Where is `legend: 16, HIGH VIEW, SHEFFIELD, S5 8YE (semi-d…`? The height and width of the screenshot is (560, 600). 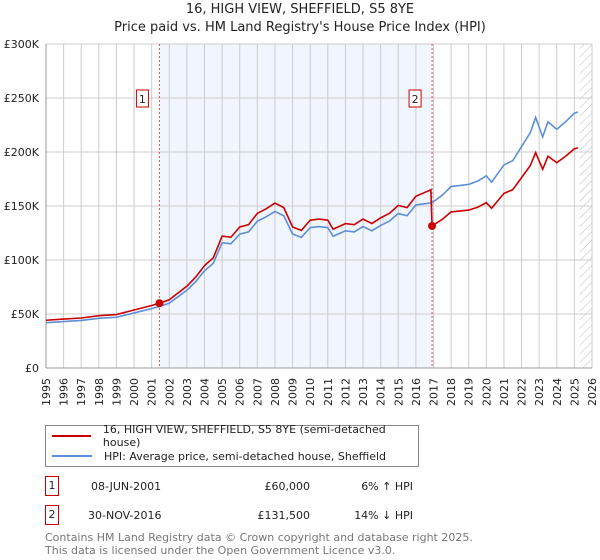
legend: 16, HIGH VIEW, SHEFFIELD, S5 8YE (semi-d… is located at coordinates (232, 445).